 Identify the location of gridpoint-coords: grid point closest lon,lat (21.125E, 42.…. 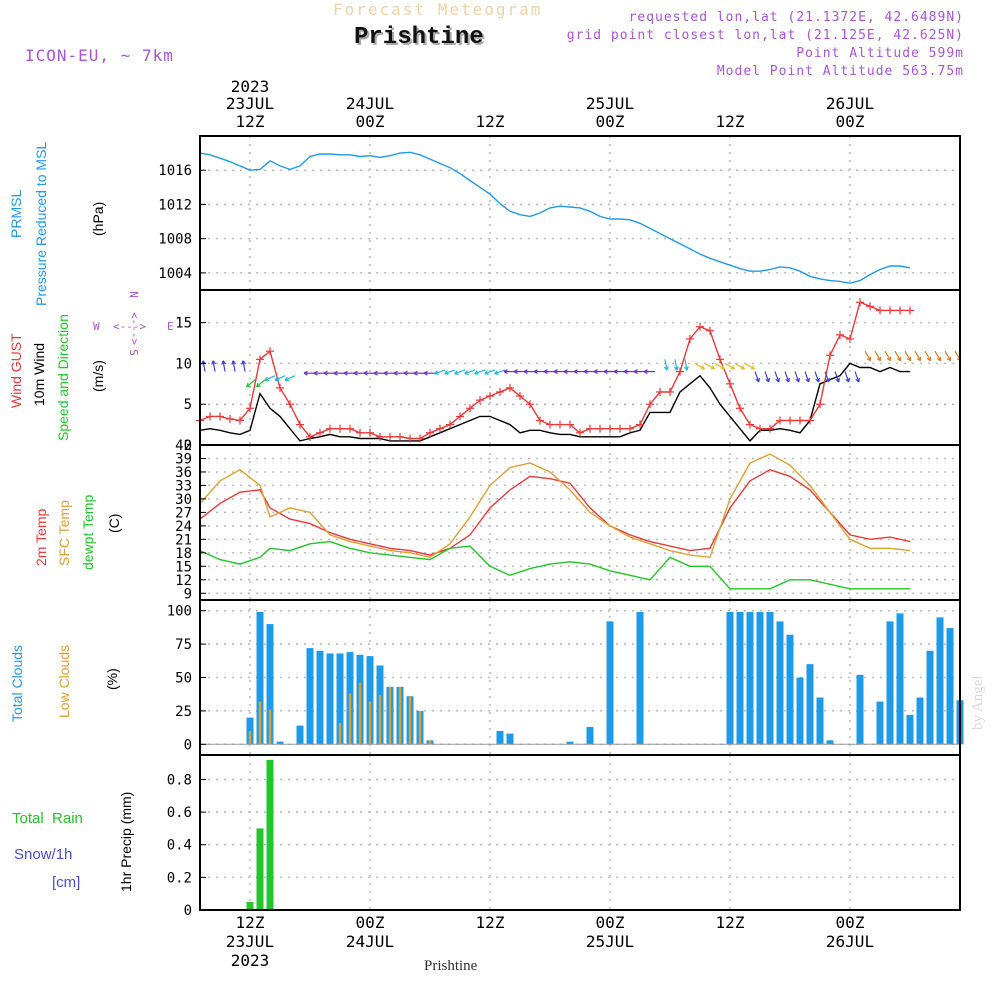
(765, 35).